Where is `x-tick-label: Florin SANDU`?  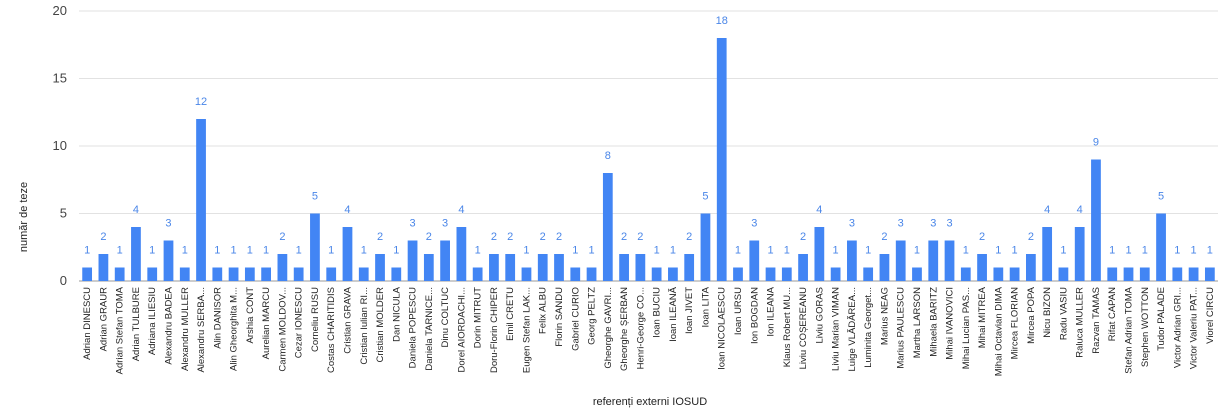
x-tick-label: Florin SANDU is located at coordinates (559, 317).